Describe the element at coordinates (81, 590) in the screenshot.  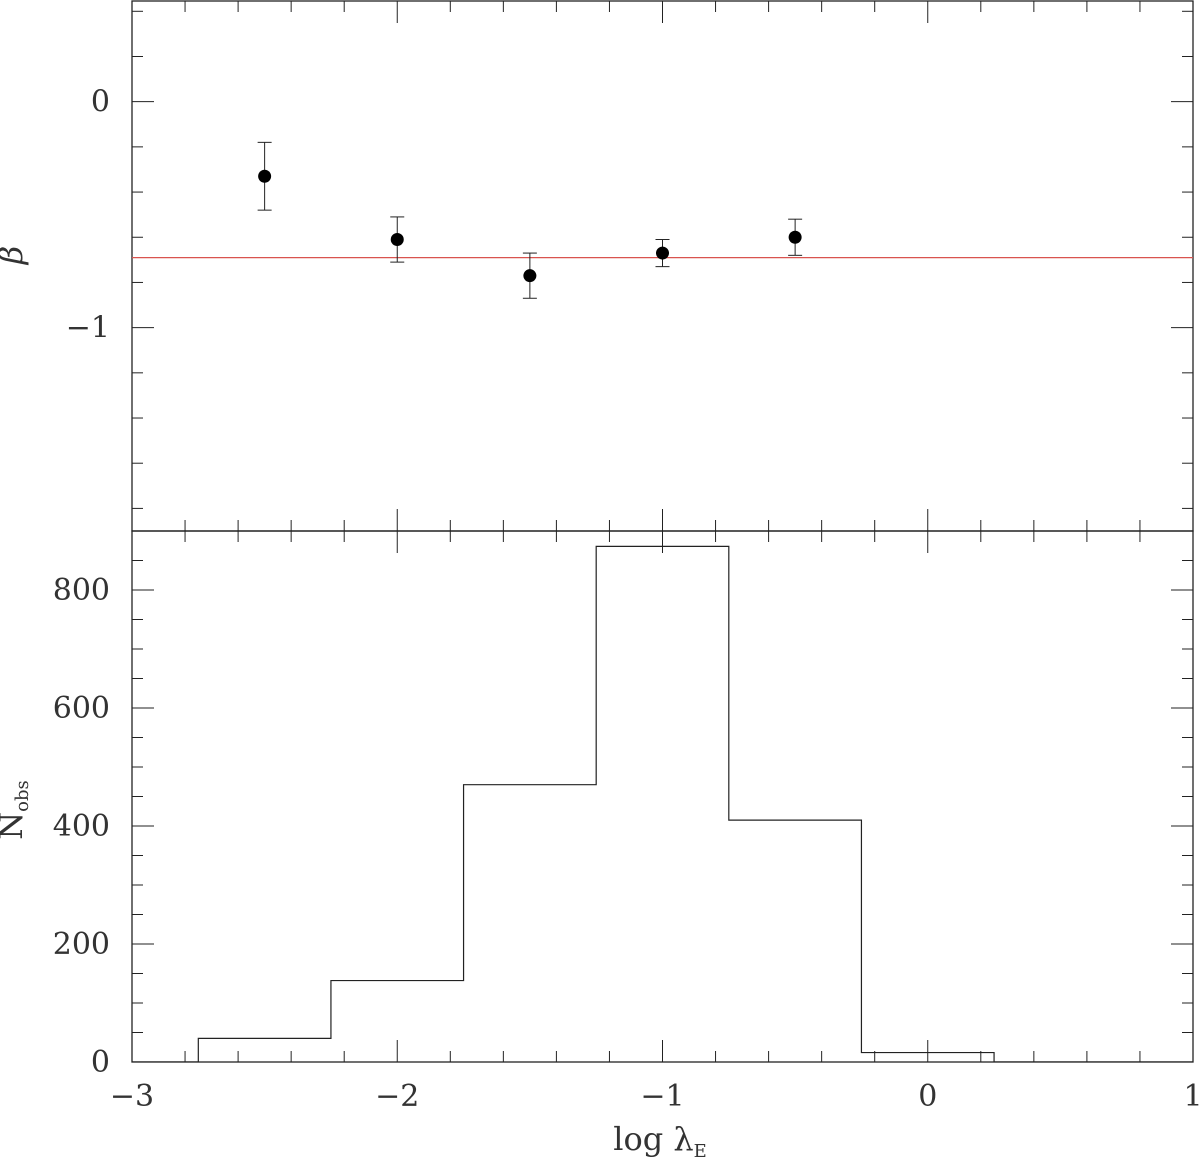
I see `y-tick-label: 800` at that location.